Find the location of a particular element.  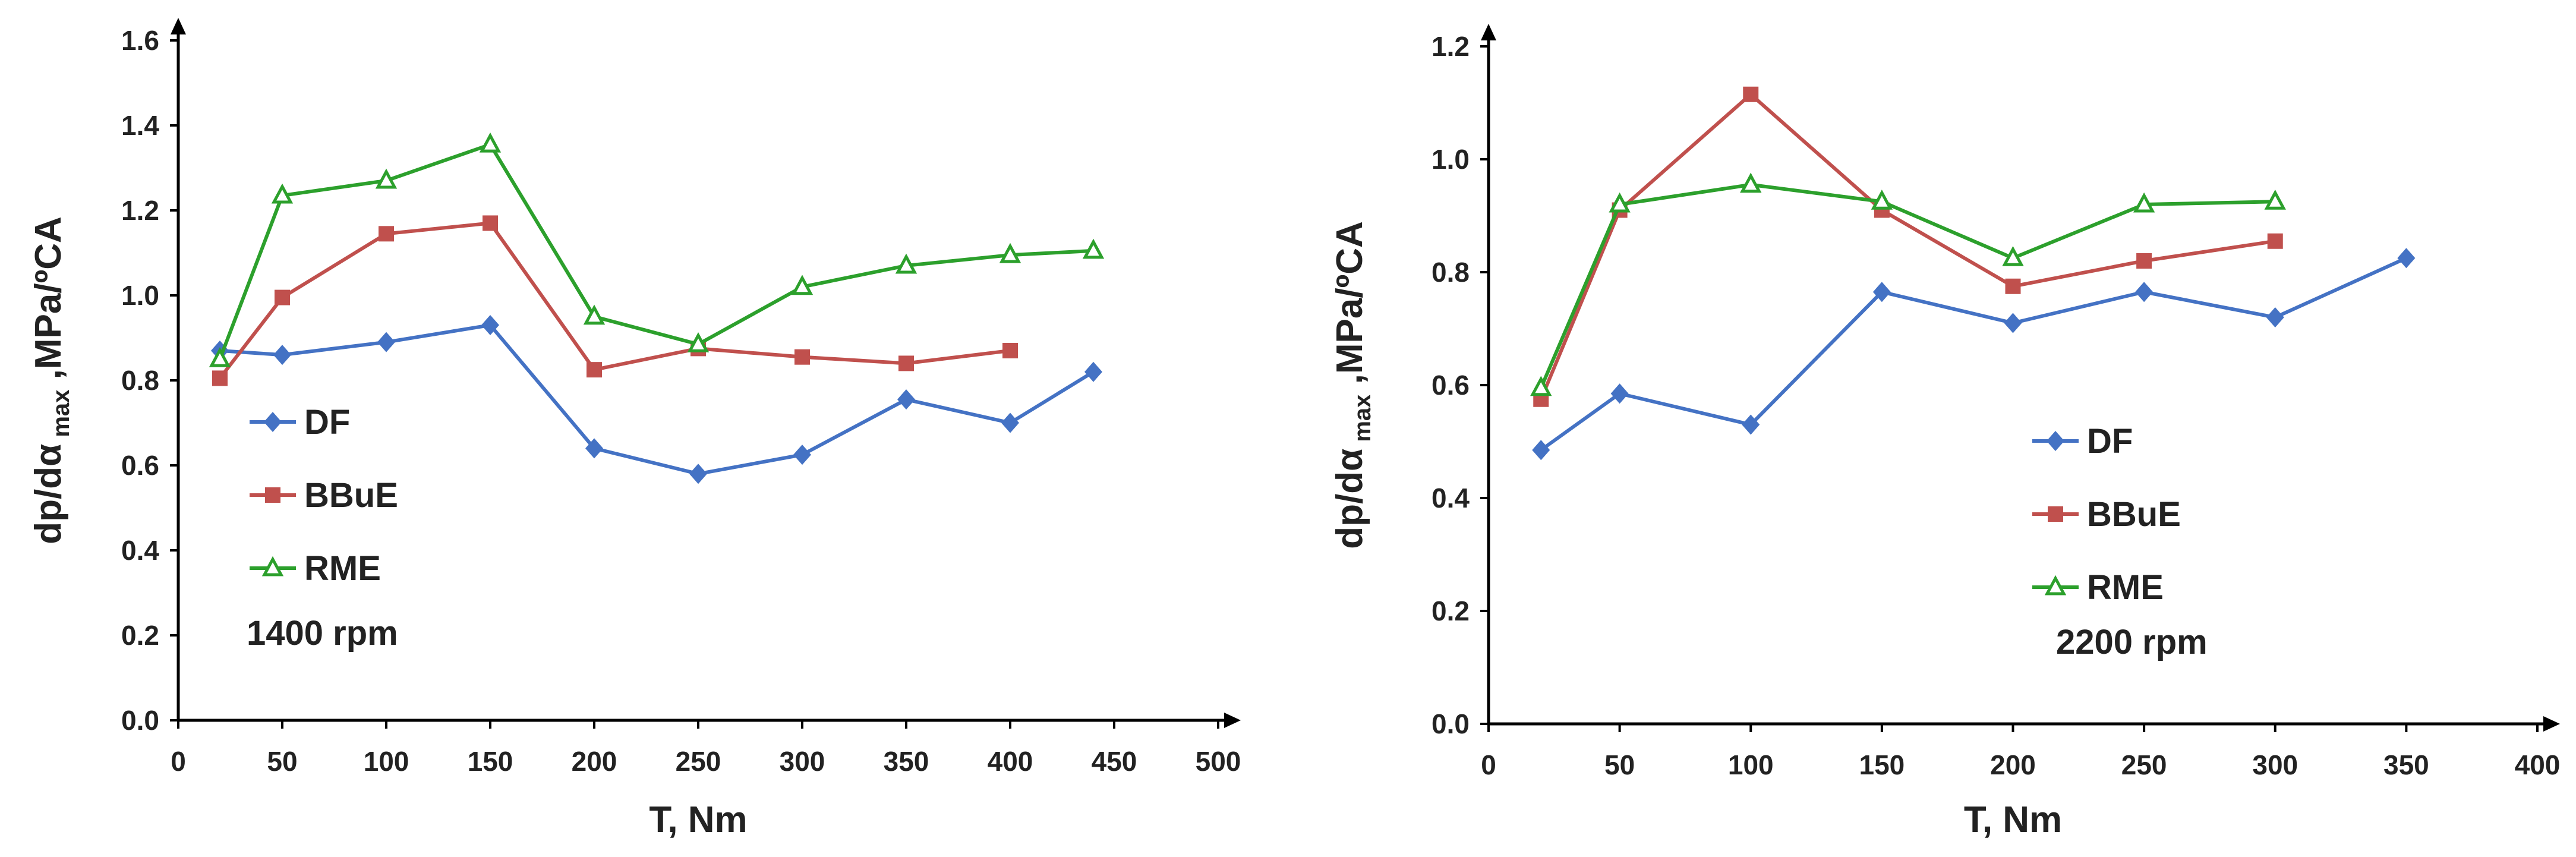

legend-label: BBuE is located at coordinates (2134, 514).